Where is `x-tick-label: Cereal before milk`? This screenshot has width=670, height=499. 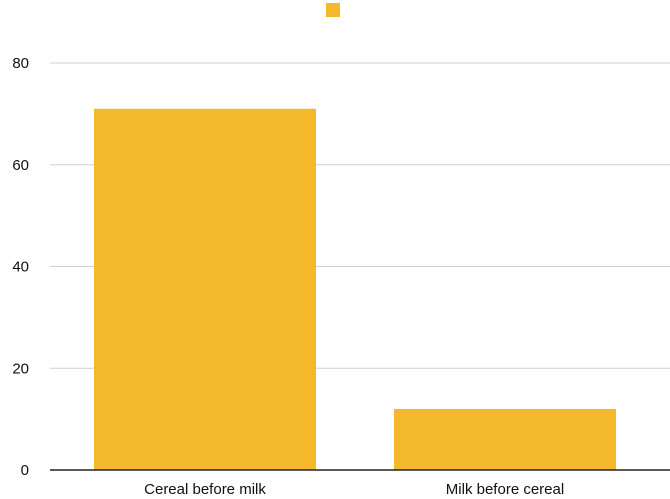 x-tick-label: Cereal before milk is located at coordinates (205, 489).